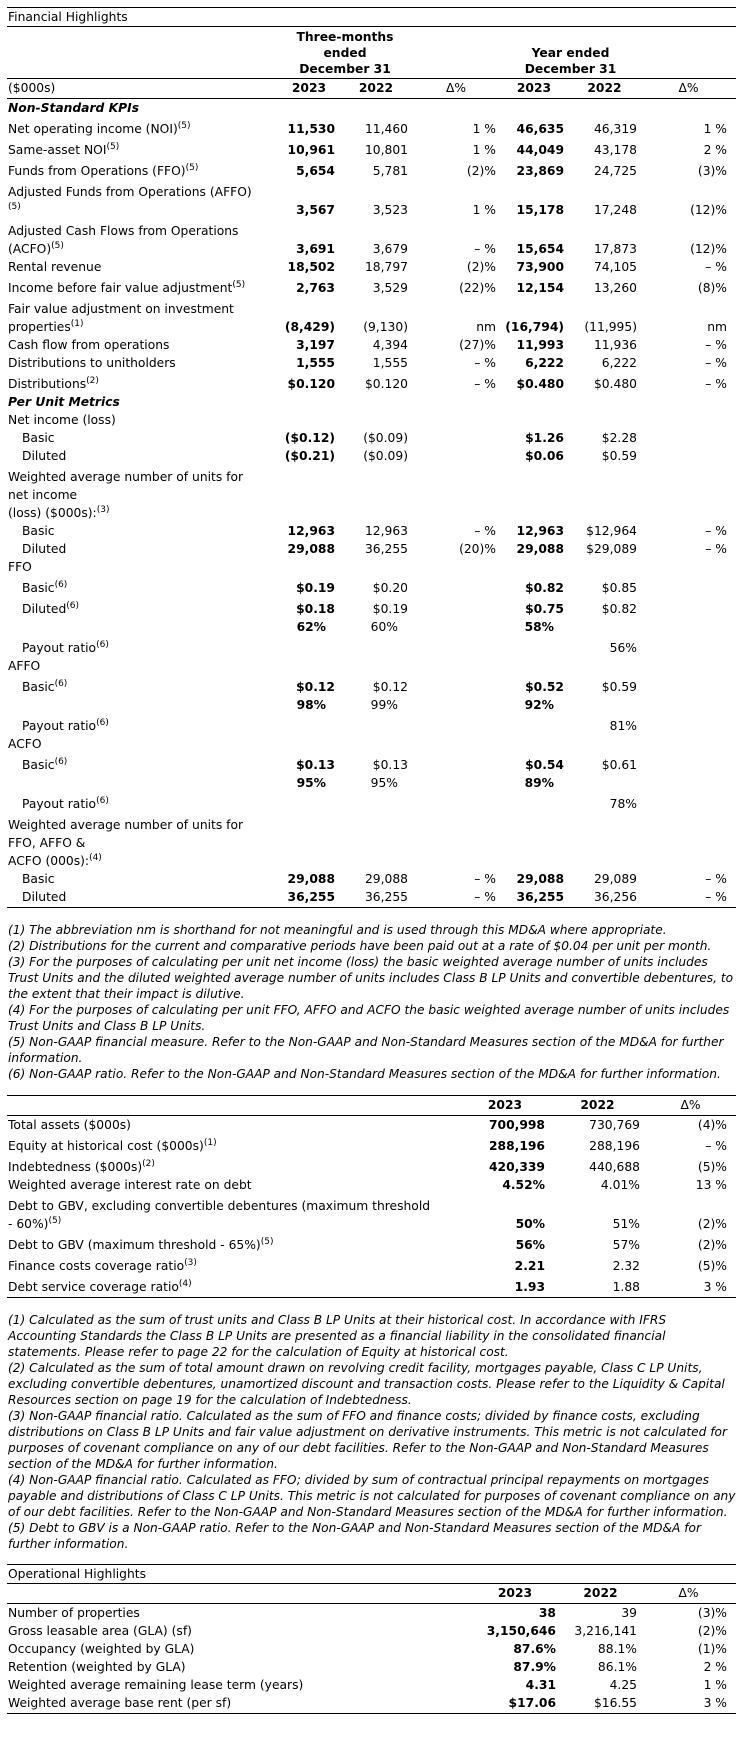  Describe the element at coordinates (142, 108) in the screenshot. I see `row-label-cell: Non-Standard KPIs` at that location.